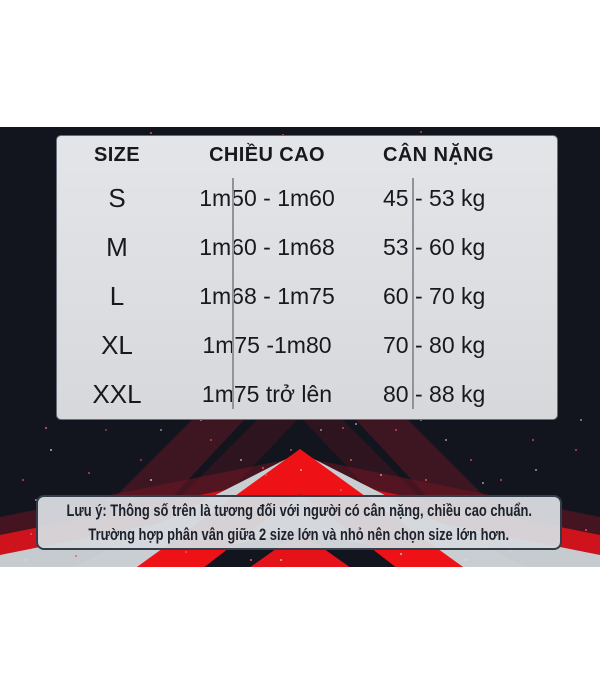 The width and height of the screenshot is (600, 691). Describe the element at coordinates (117, 247) in the screenshot. I see `size-cell: M` at that location.